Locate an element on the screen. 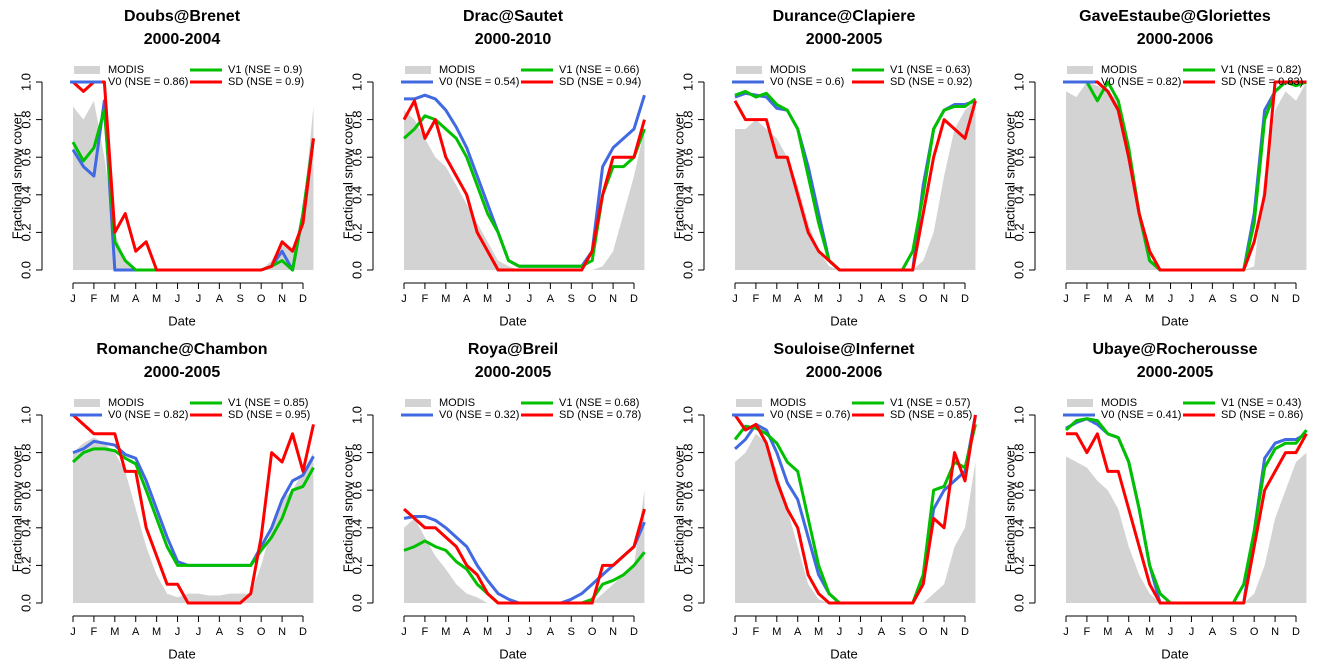 This screenshot has width=1325, height=666. legend-label: V0 (NSE = 0.86) is located at coordinates (148, 82).